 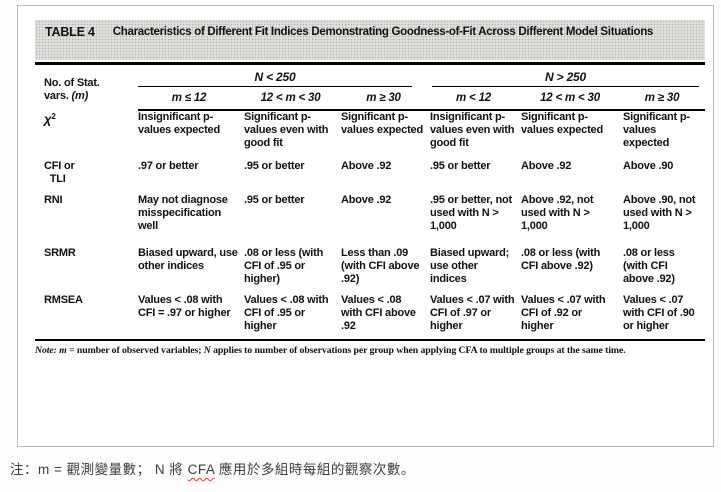 I want to click on group-header-label: N > 250, so click(x=566, y=78).